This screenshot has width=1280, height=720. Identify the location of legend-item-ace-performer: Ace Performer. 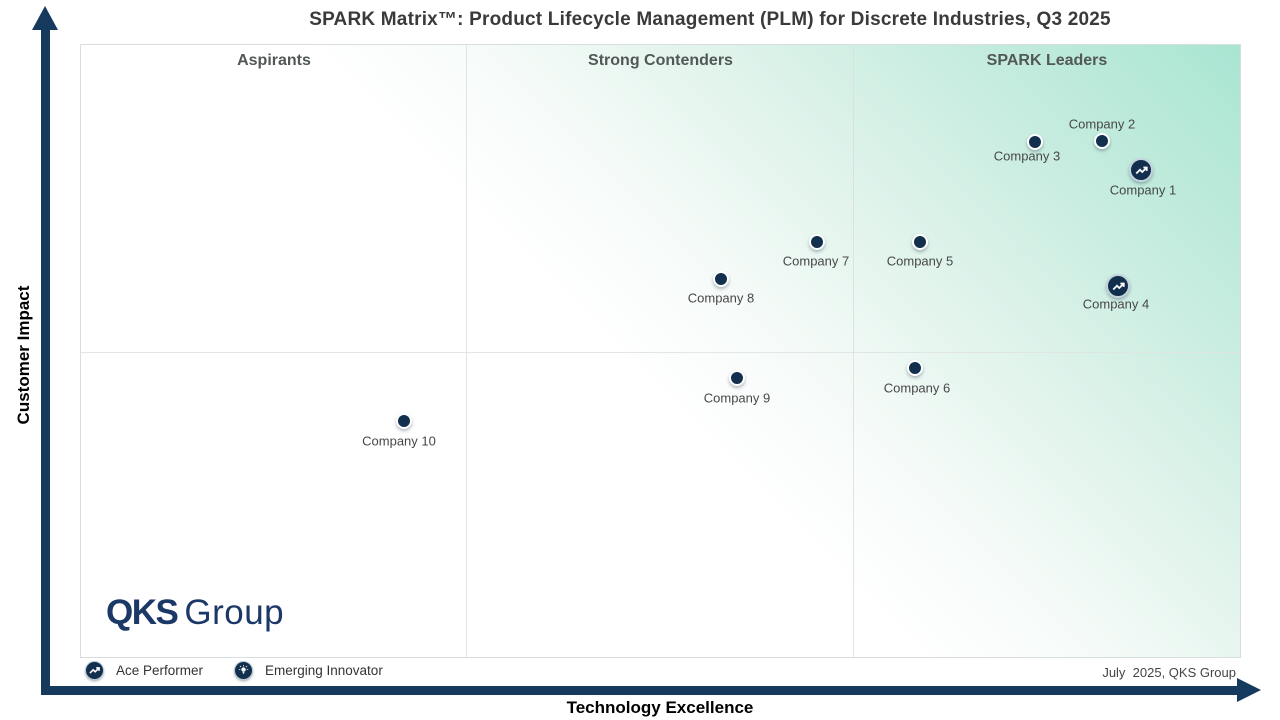
(144, 670).